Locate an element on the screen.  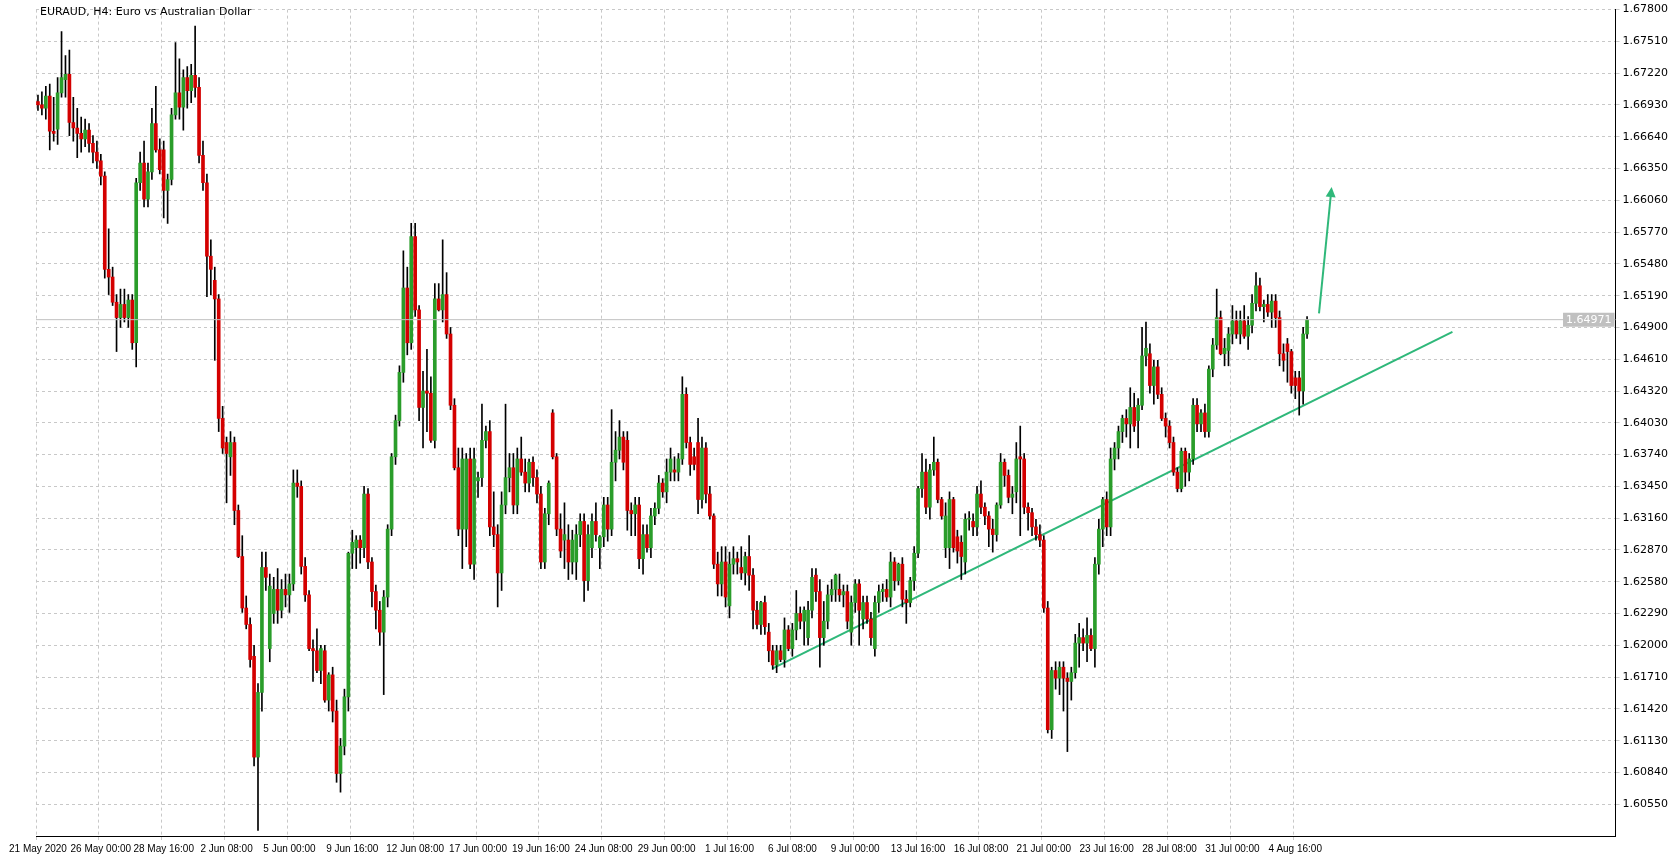
x-tick-label: 5 Jun 00:00 is located at coordinates (289, 848).